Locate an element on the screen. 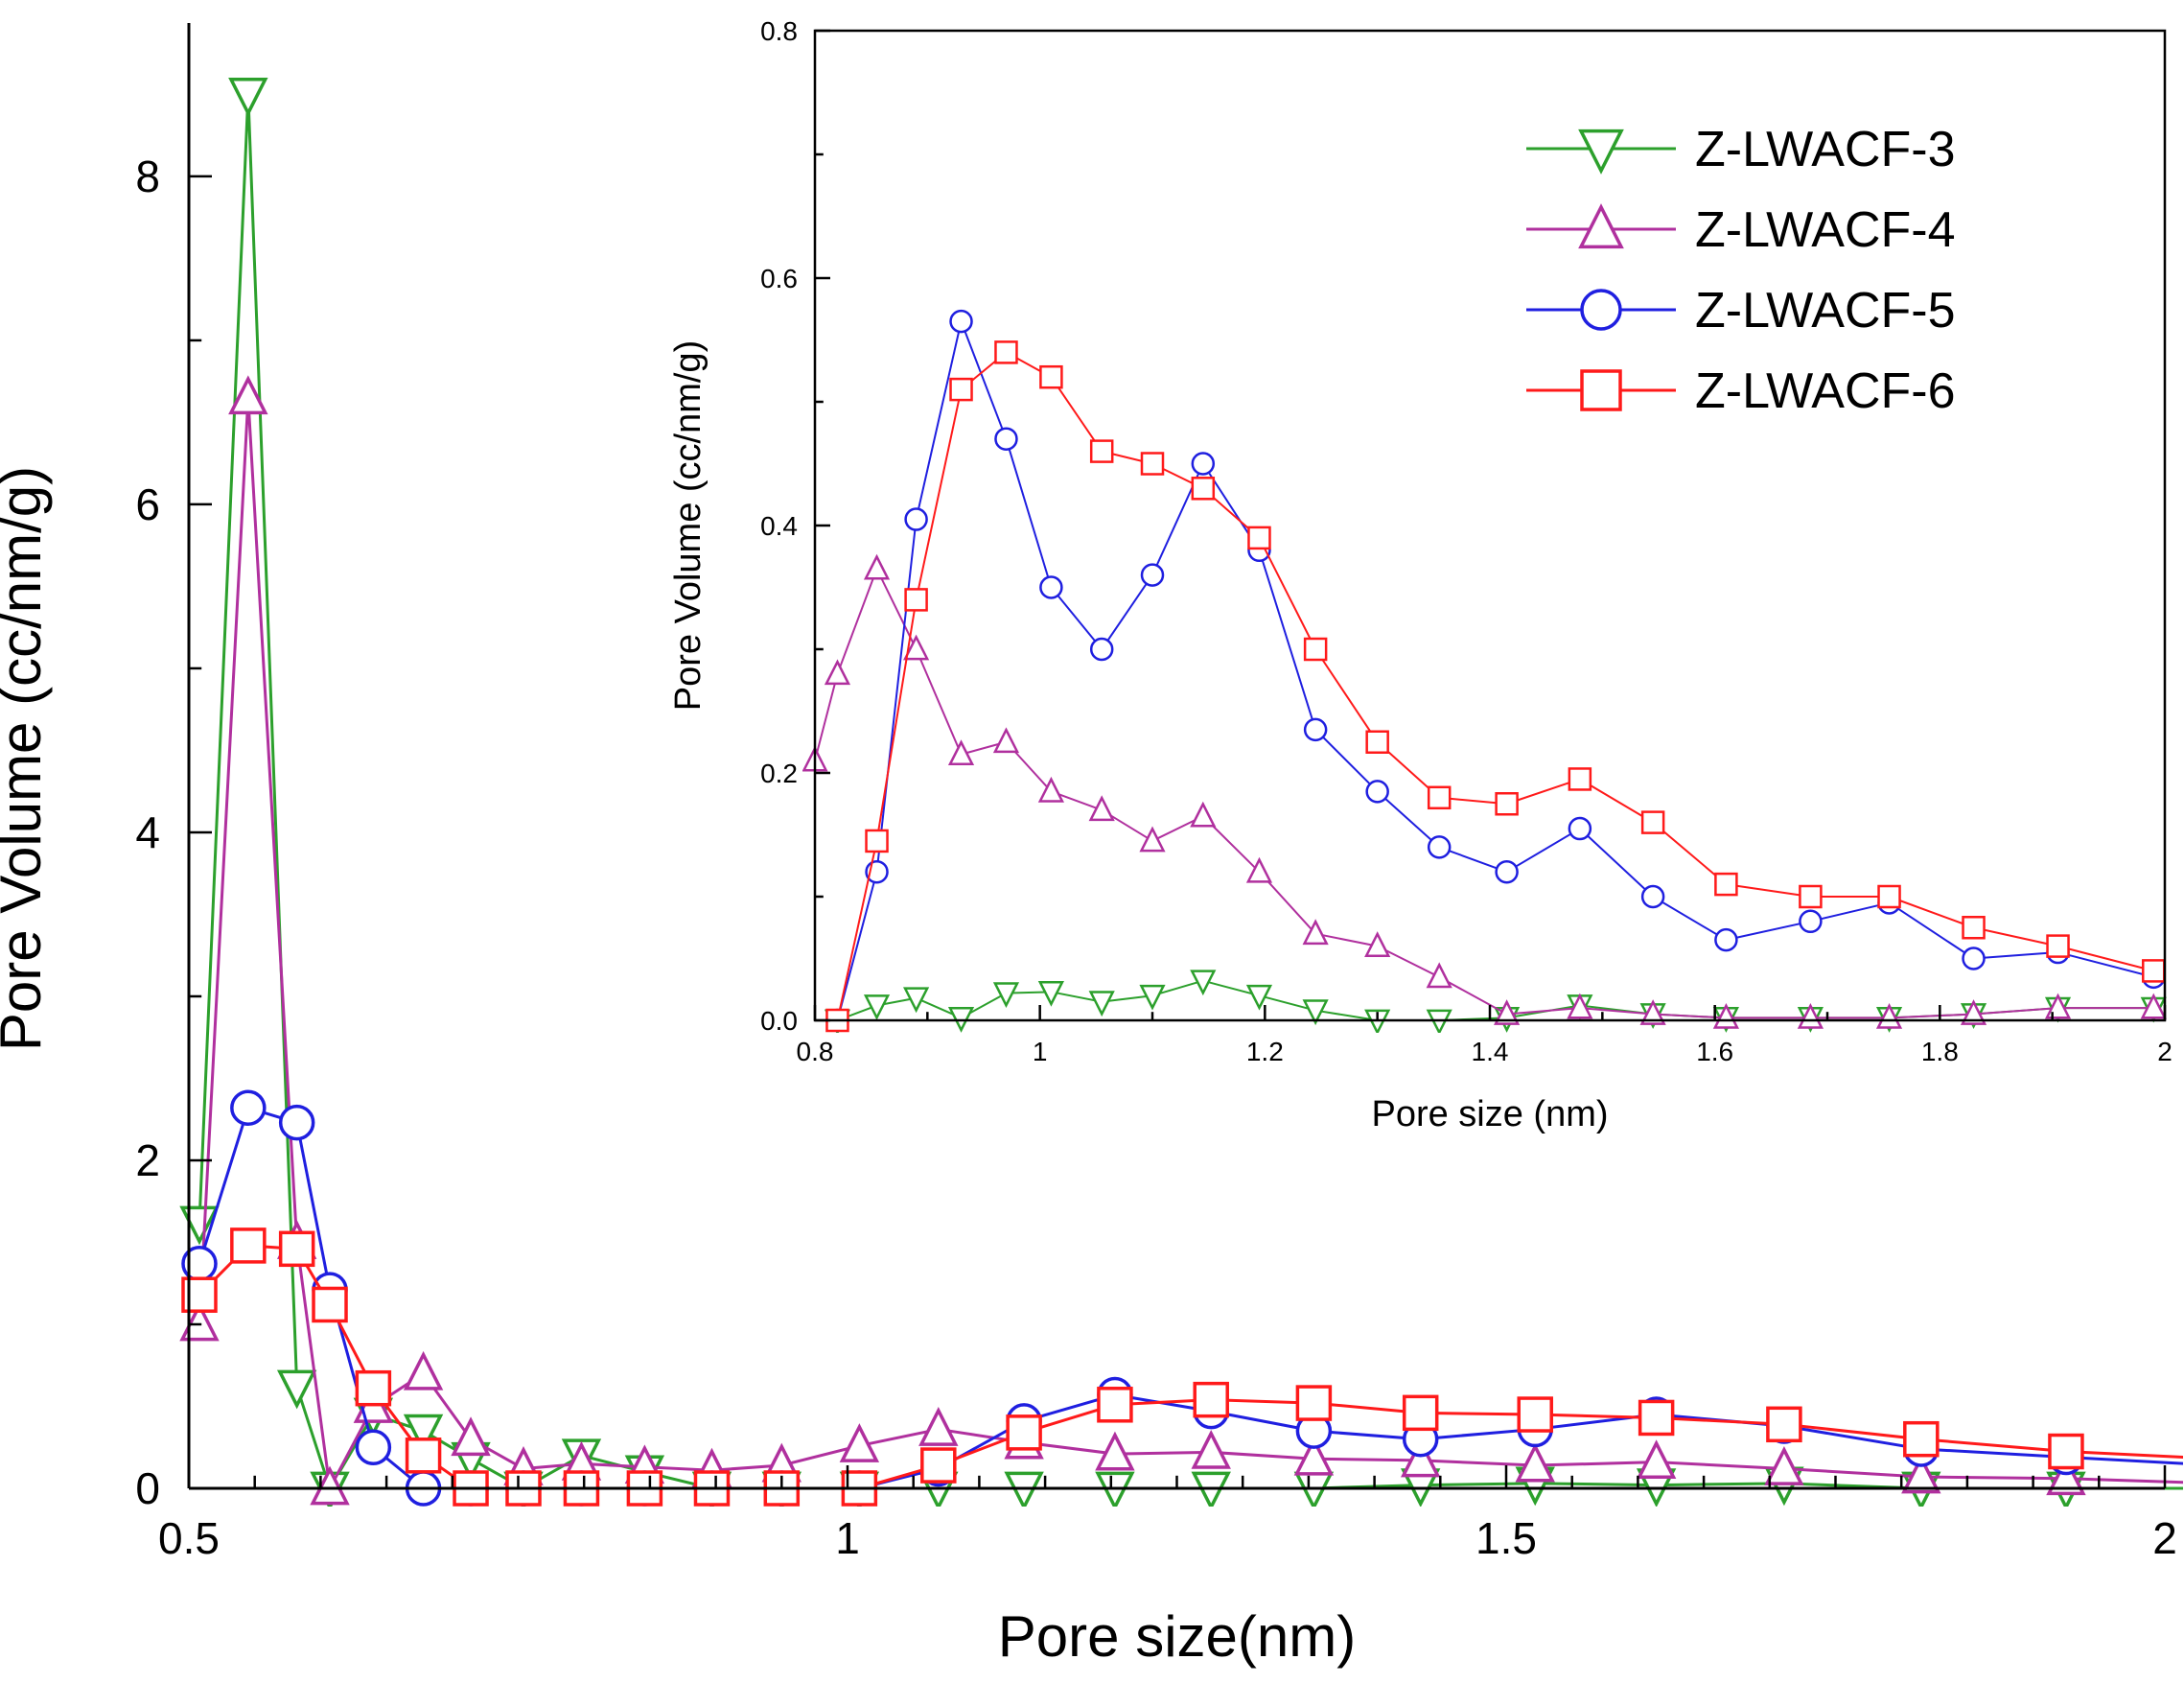 This screenshot has height=1683, width=2184. inset-x-tick-label: 1 is located at coordinates (1040, 1051).